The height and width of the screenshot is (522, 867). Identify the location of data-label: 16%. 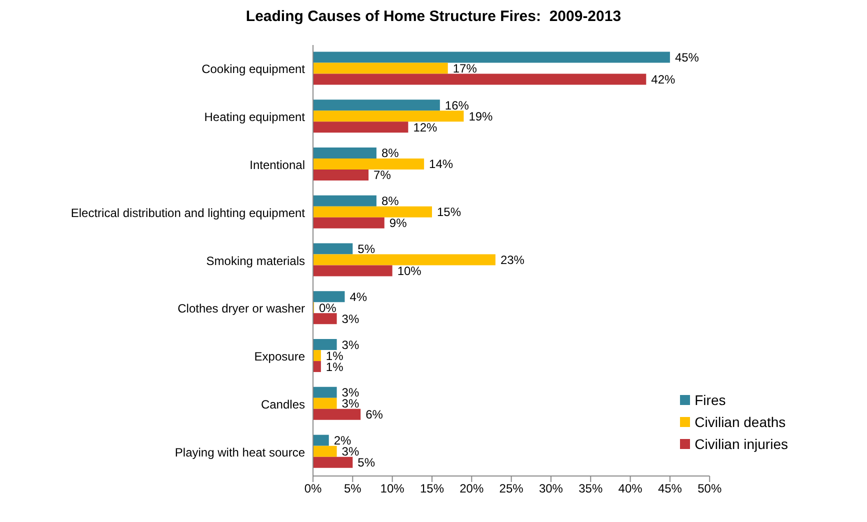
(457, 105).